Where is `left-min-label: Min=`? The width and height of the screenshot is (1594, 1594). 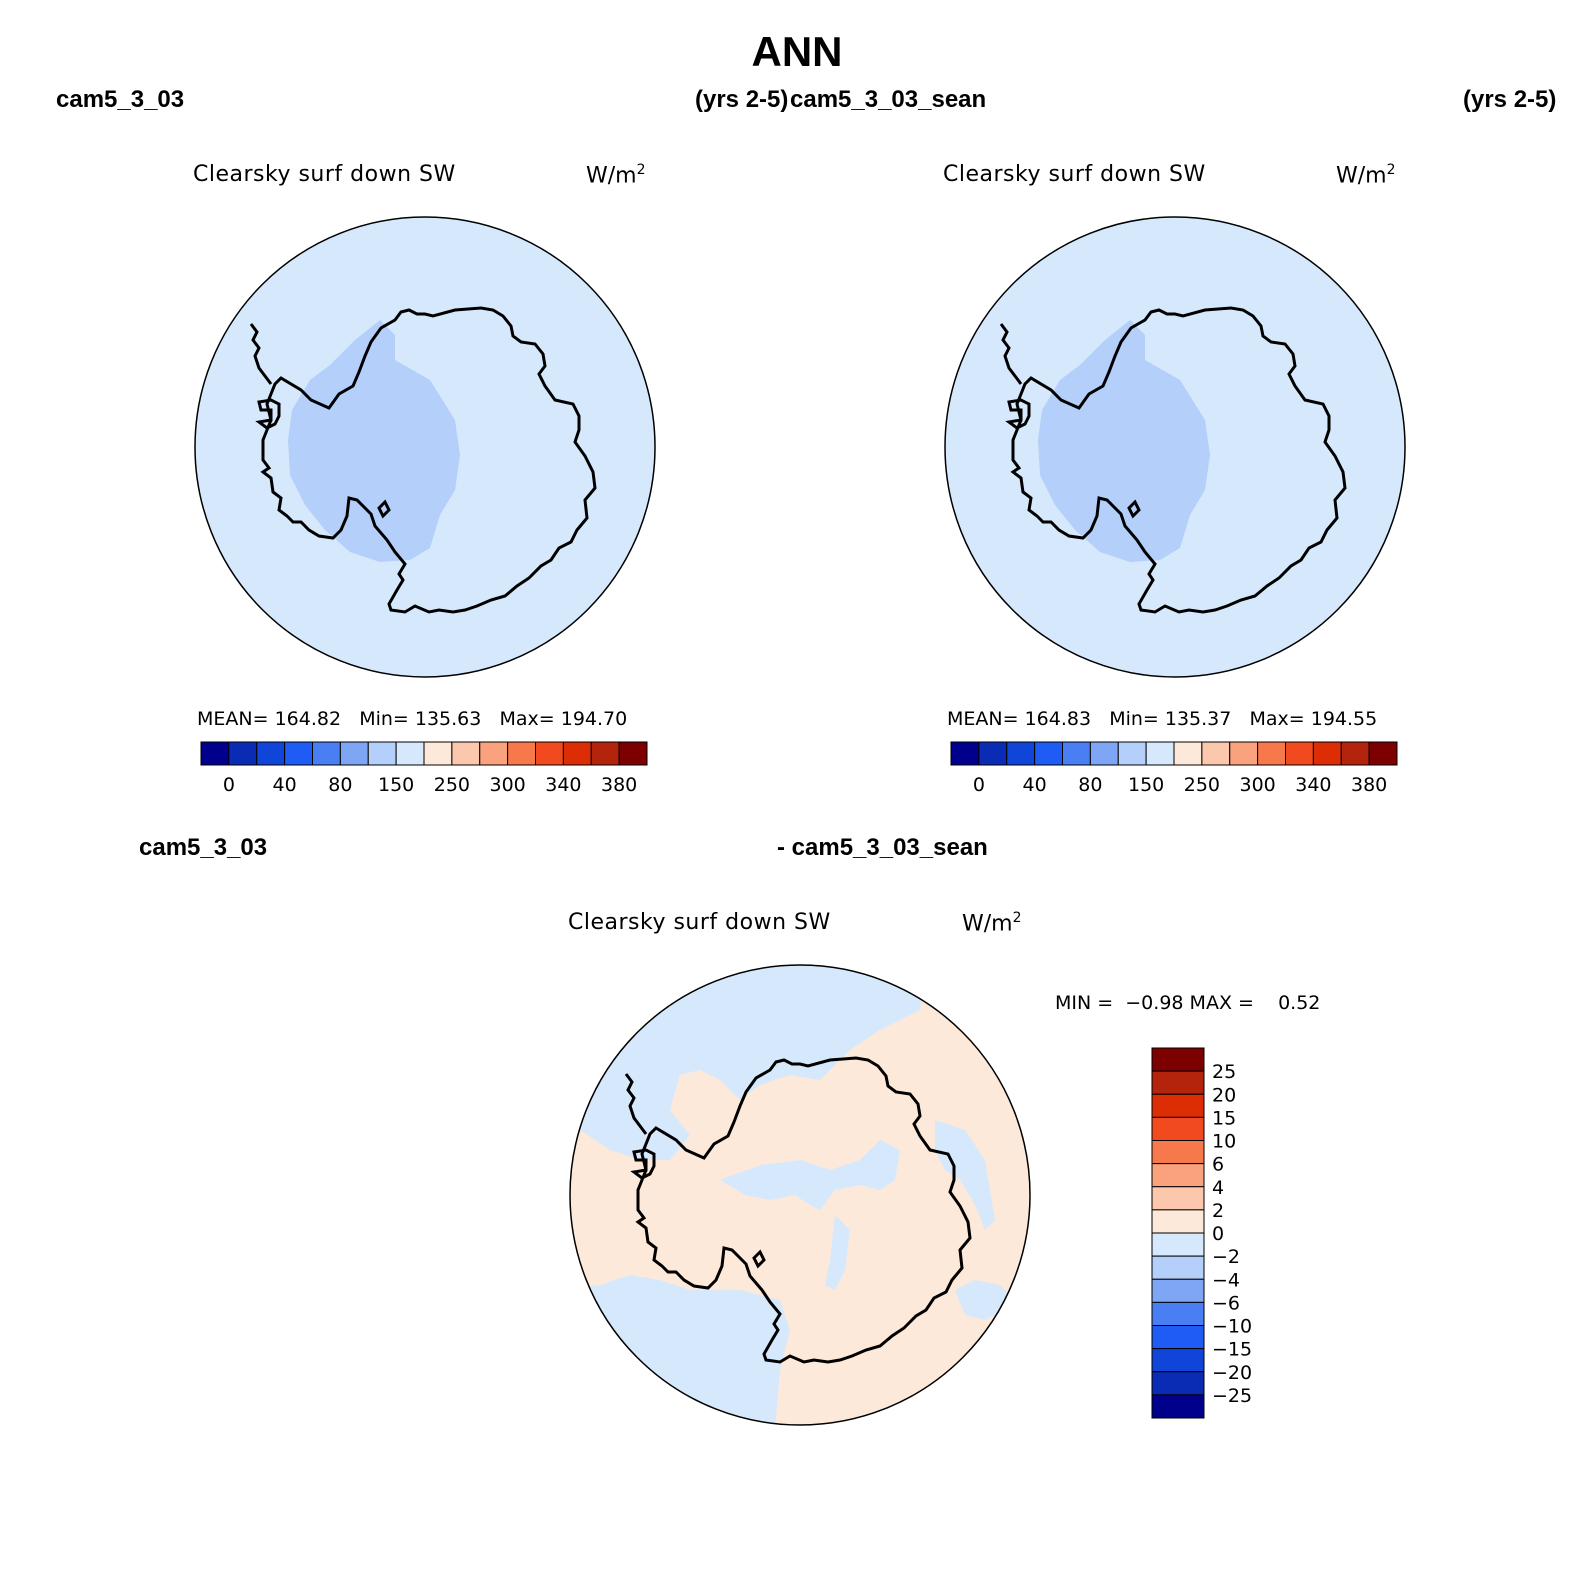
left-min-label: Min= is located at coordinates (384, 719).